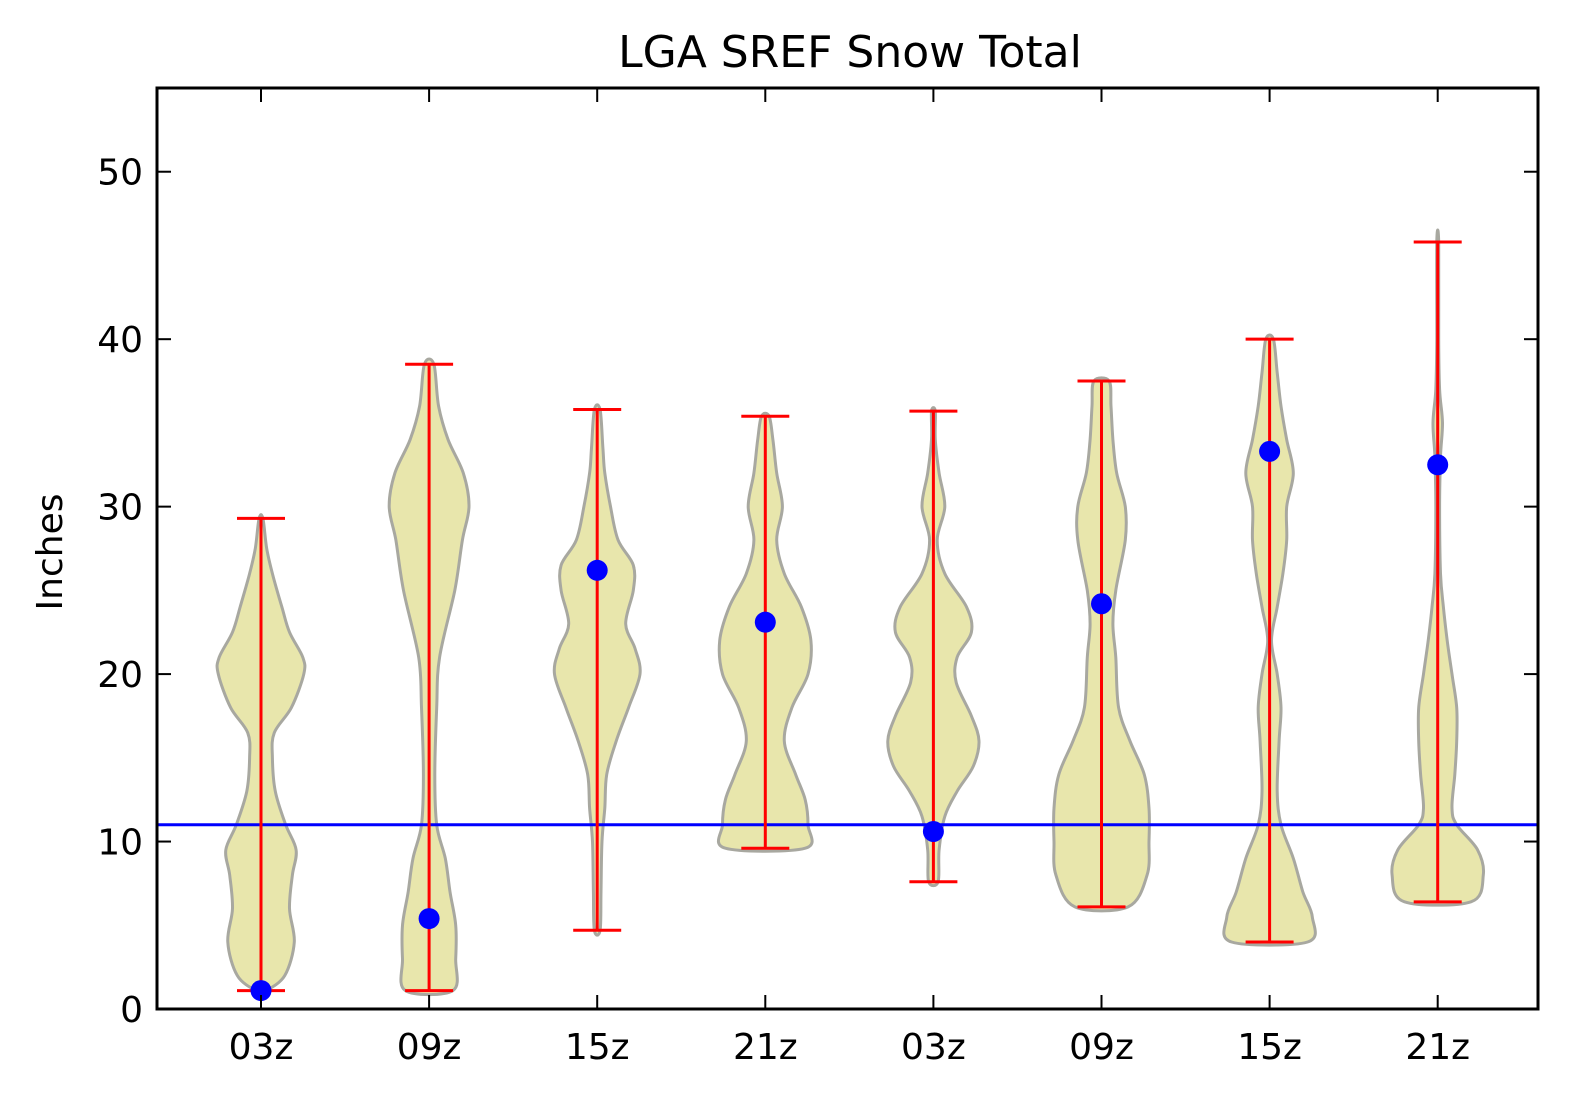 Image resolution: width=1582 pixels, height=1107 pixels. Describe the element at coordinates (120, 340) in the screenshot. I see `y-tick-label: 40` at that location.